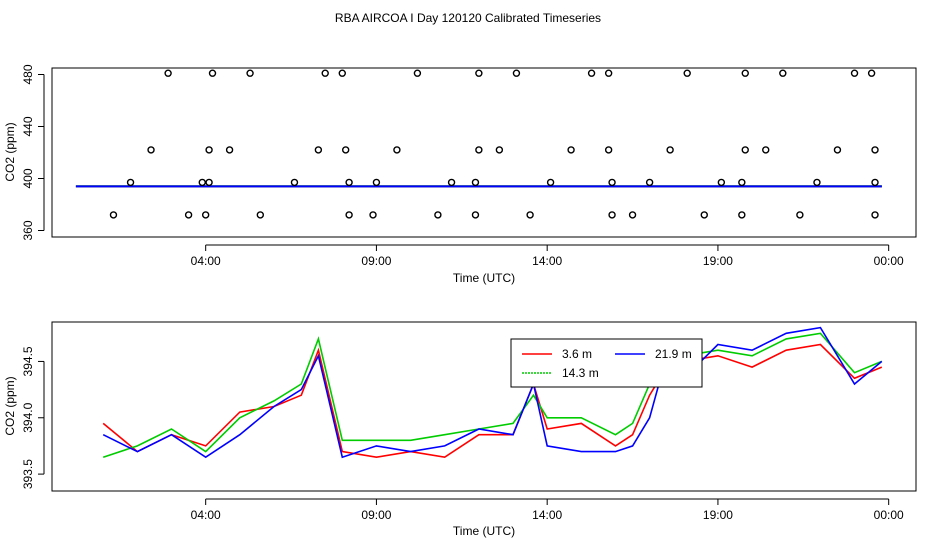  What do you see at coordinates (718, 515) in the screenshot?
I see `bottom-x-tick-label: 19:00` at bounding box center [718, 515].